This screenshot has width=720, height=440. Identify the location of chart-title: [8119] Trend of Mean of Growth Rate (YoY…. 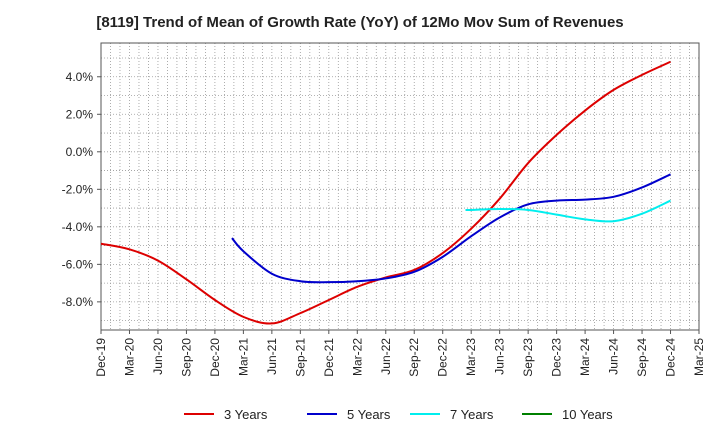
(360, 22).